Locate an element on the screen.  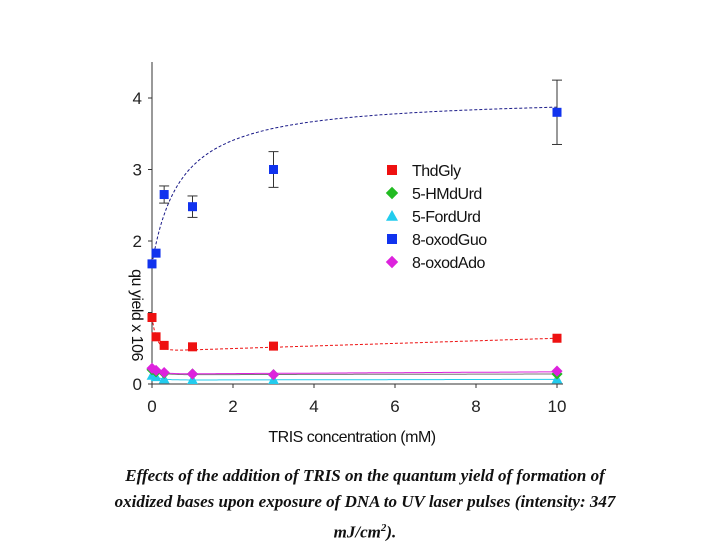
x-tick-label: 8 is located at coordinates (475, 406).